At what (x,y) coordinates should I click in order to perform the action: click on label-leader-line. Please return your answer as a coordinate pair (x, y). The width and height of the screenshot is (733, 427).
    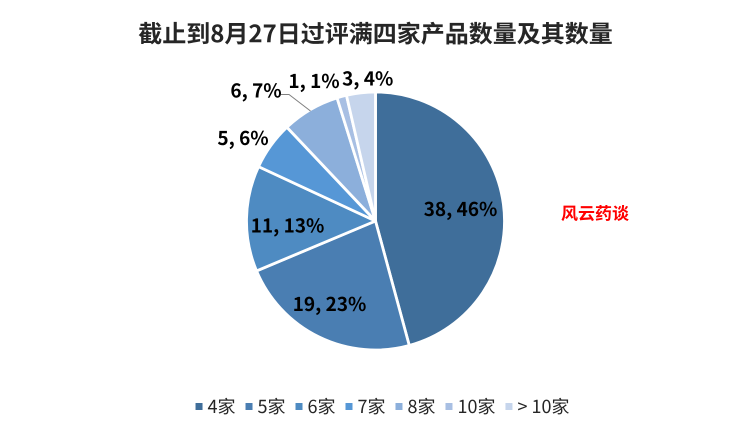
    Looking at the image, I should click on (296, 103).